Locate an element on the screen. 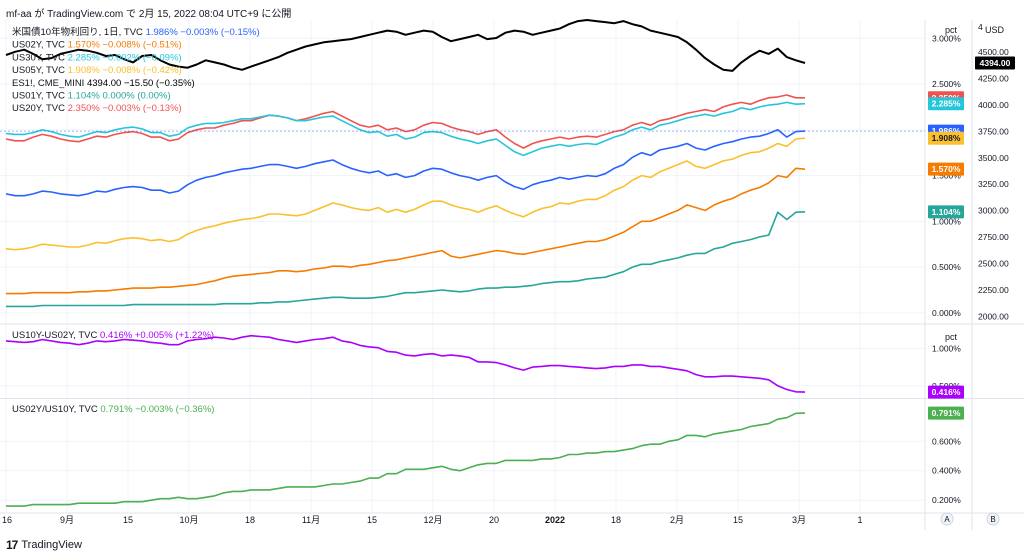 This screenshot has width=1024, height=555. last-value-tag-spread2-bg is located at coordinates (946, 413).